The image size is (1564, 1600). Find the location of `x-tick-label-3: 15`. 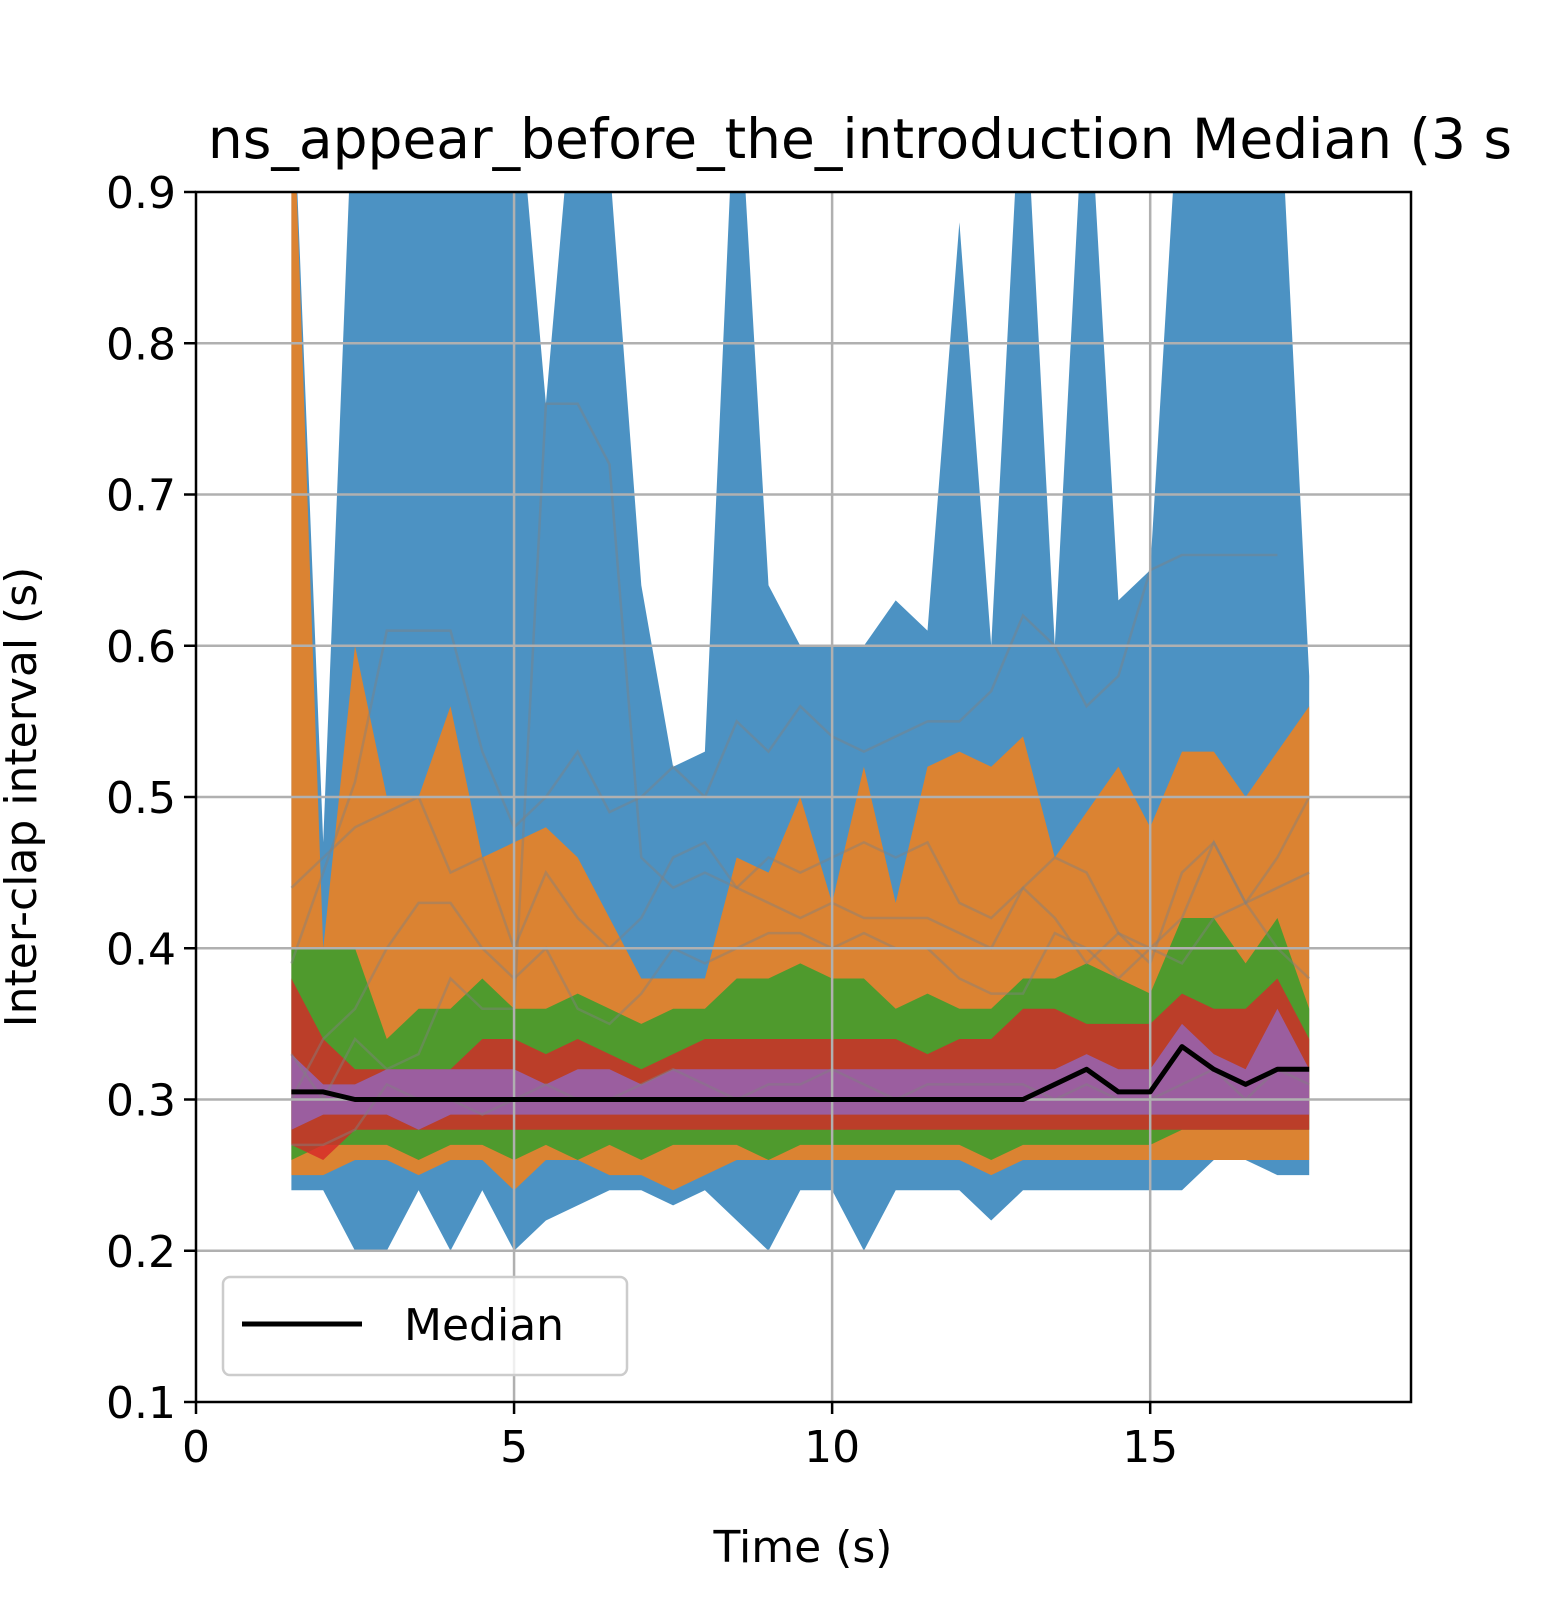

x-tick-label-3: 15 is located at coordinates (1150, 1447).